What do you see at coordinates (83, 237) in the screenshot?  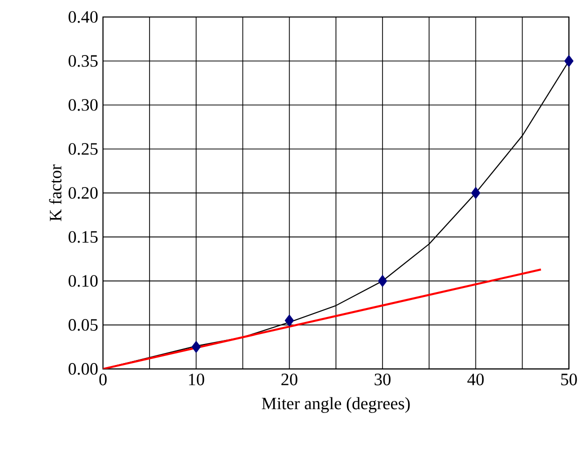 I see `y-tick-label: 0.15` at bounding box center [83, 237].